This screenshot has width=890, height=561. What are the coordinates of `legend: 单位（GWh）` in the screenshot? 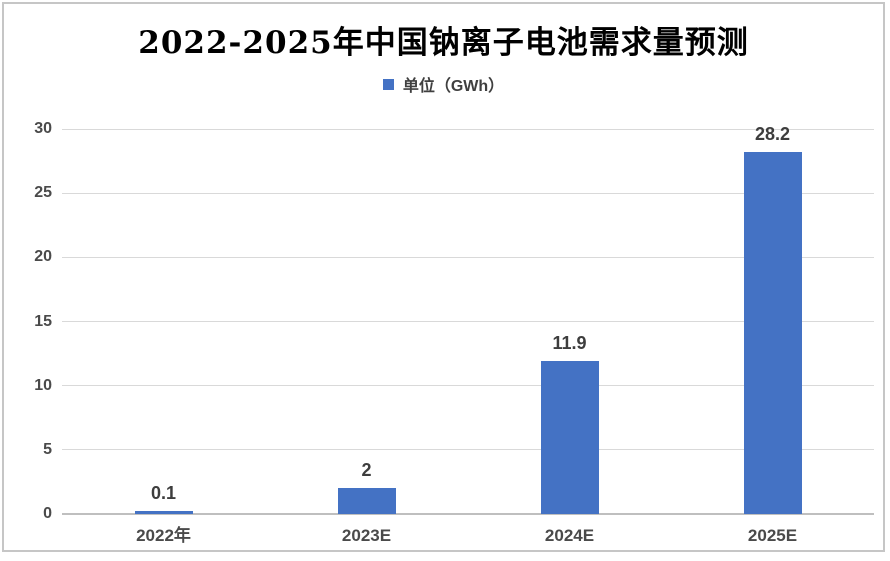 It's located at (443, 84).